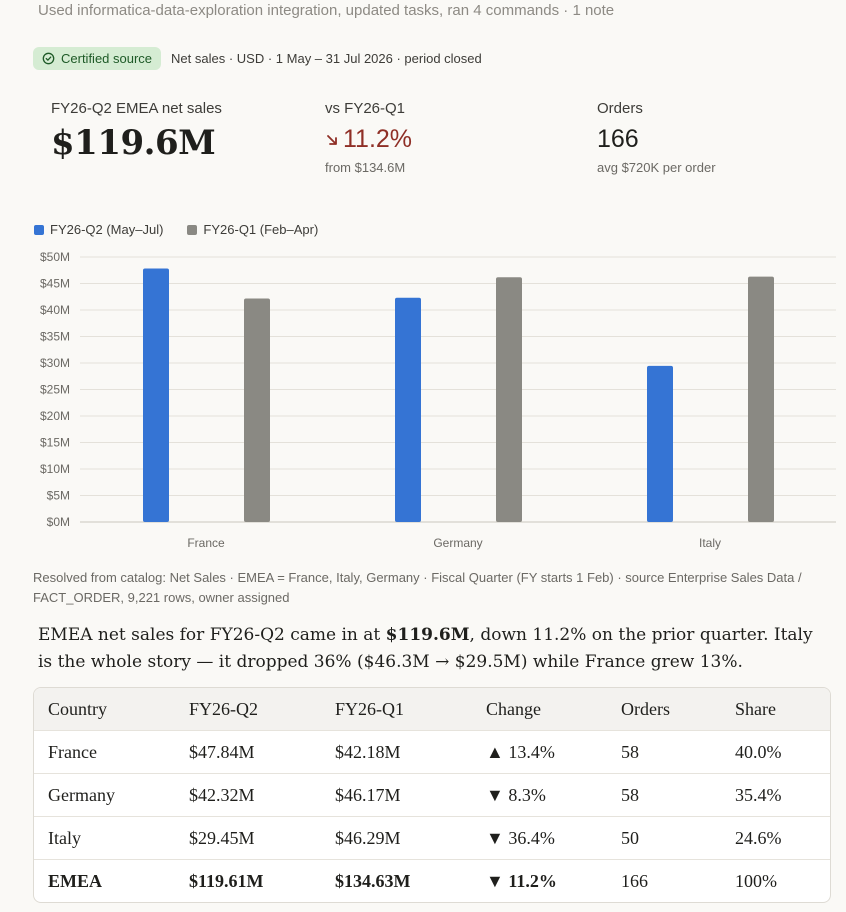 The image size is (846, 912). What do you see at coordinates (206, 543) in the screenshot?
I see `x-tick-label: France` at bounding box center [206, 543].